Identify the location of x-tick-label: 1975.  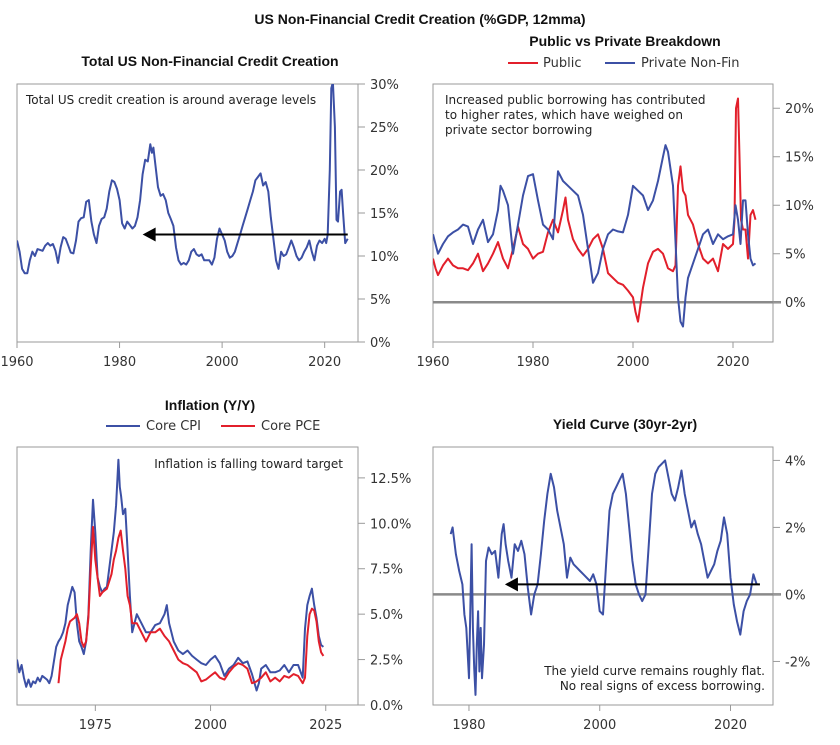
(95, 725).